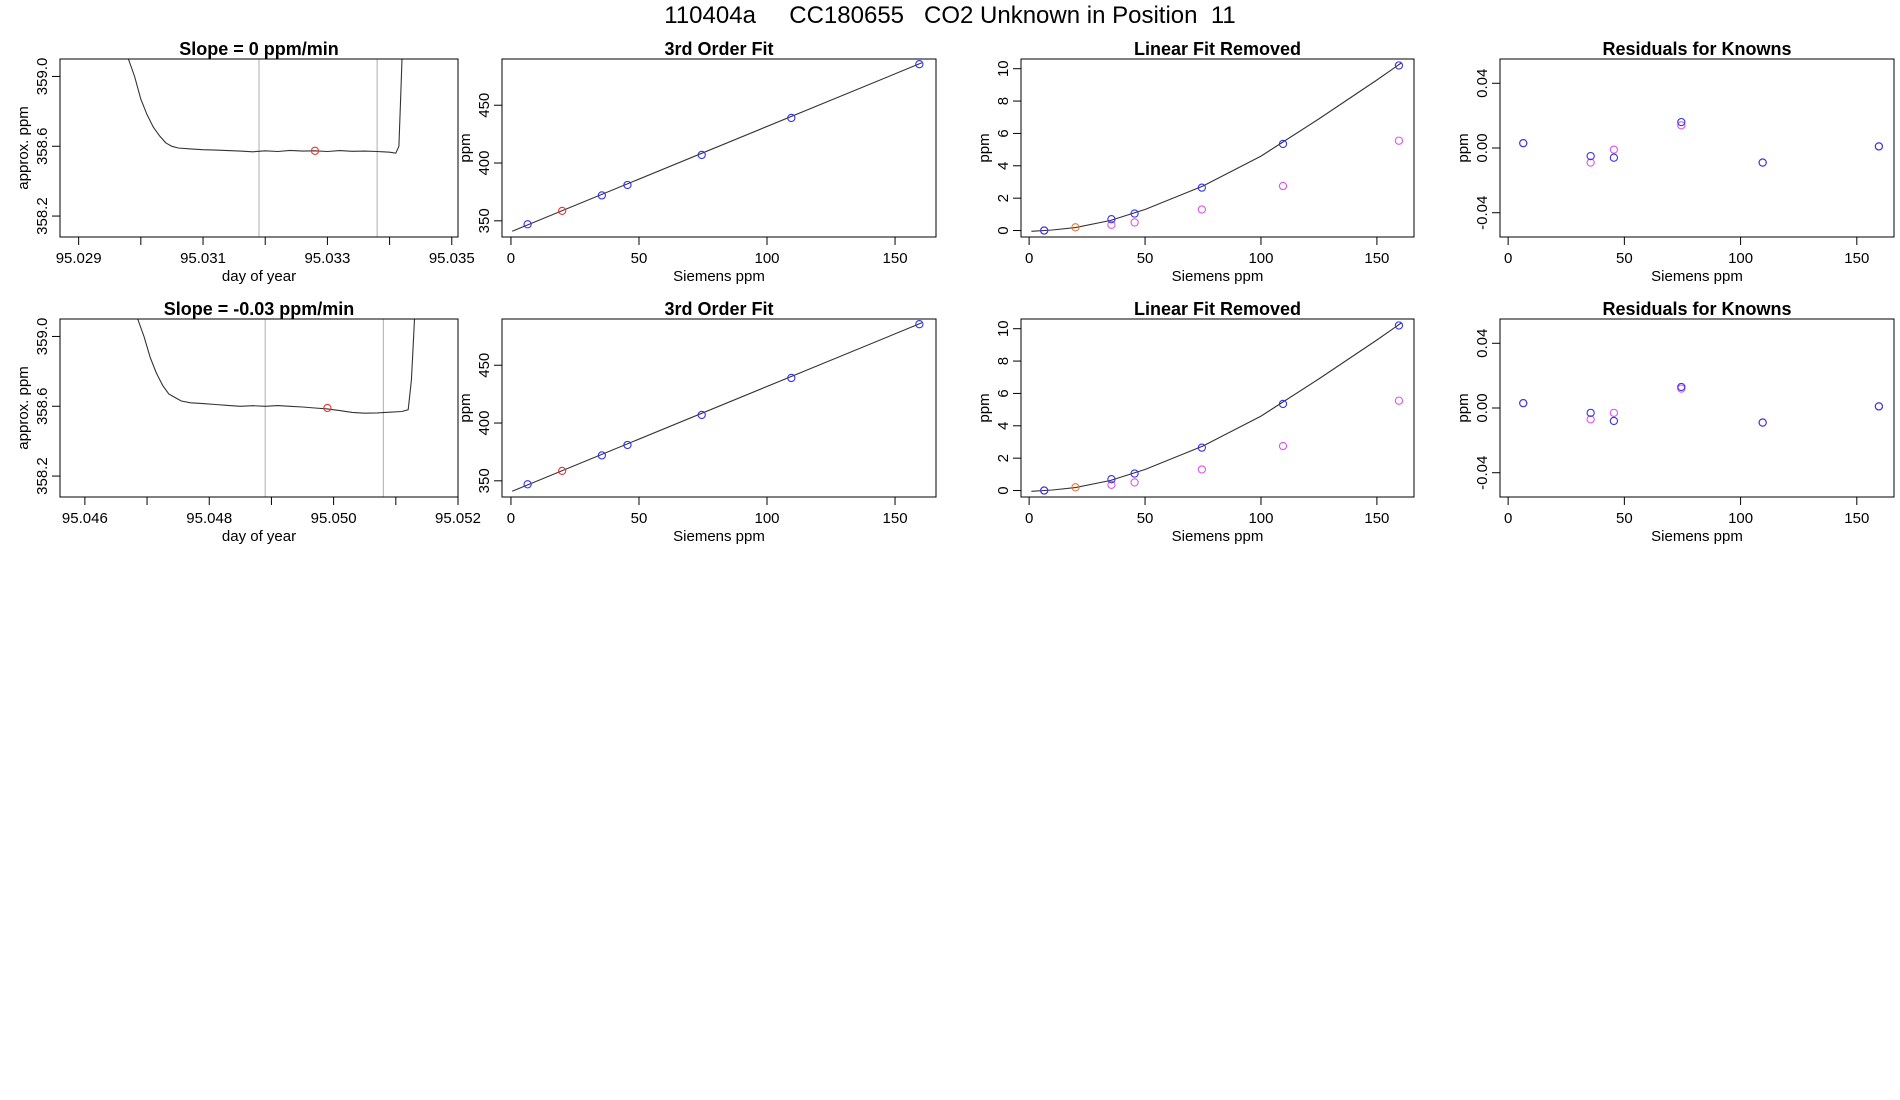  Describe the element at coordinates (718, 309) in the screenshot. I see `panel-title: 3rd Order Fit` at that location.